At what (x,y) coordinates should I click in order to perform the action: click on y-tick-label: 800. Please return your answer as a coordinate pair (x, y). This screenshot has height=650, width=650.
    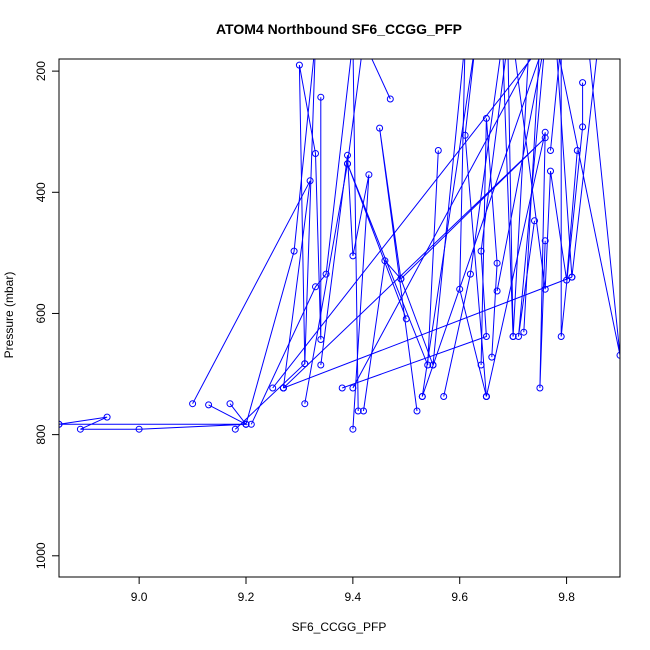
    Looking at the image, I should click on (41, 434).